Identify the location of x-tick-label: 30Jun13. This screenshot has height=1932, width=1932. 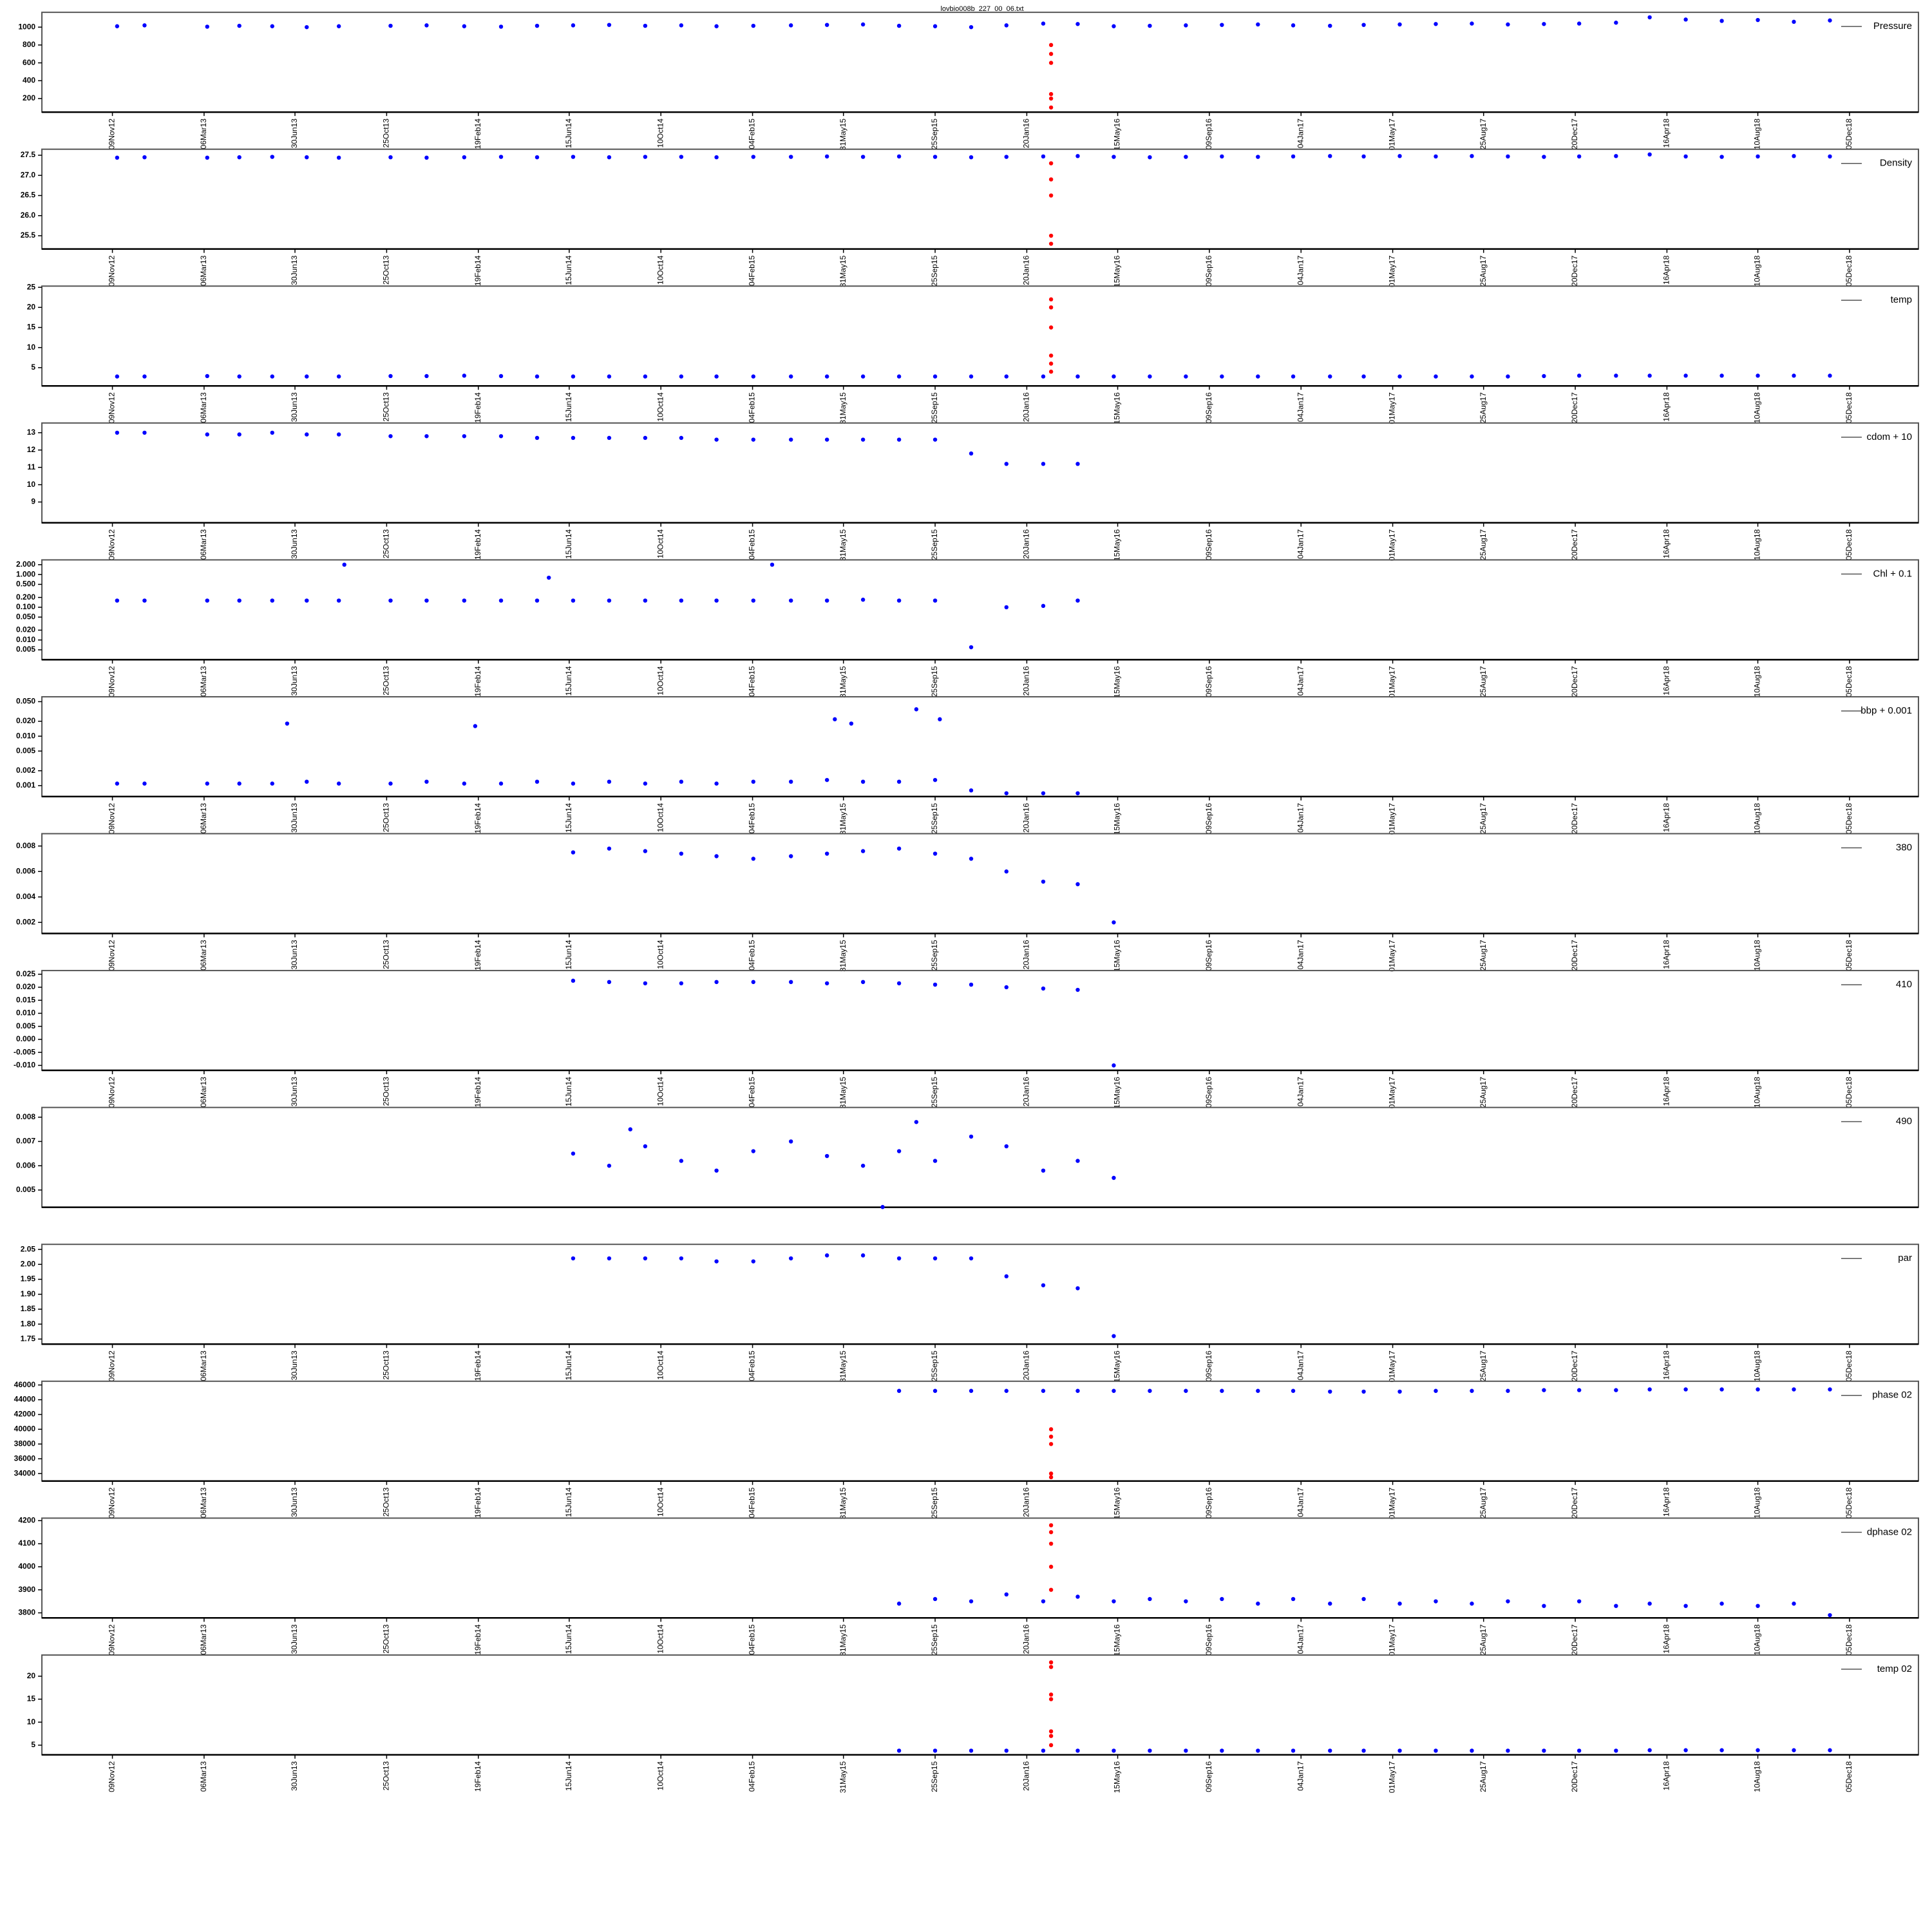
(294, 1092).